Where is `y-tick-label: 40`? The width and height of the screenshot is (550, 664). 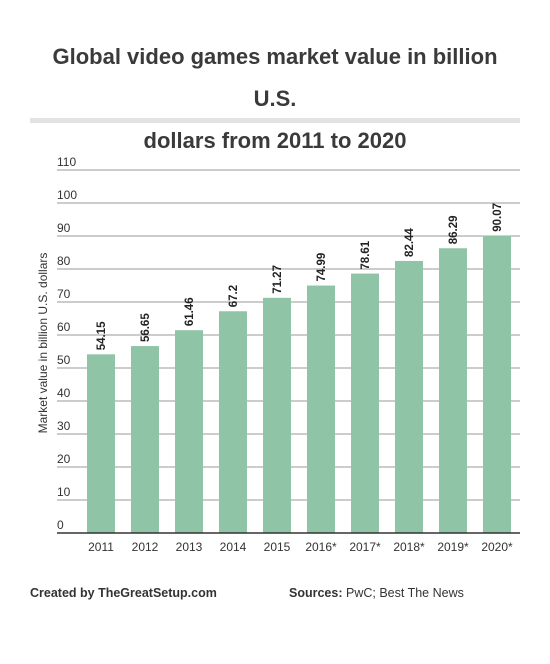 y-tick-label: 40 is located at coordinates (64, 393).